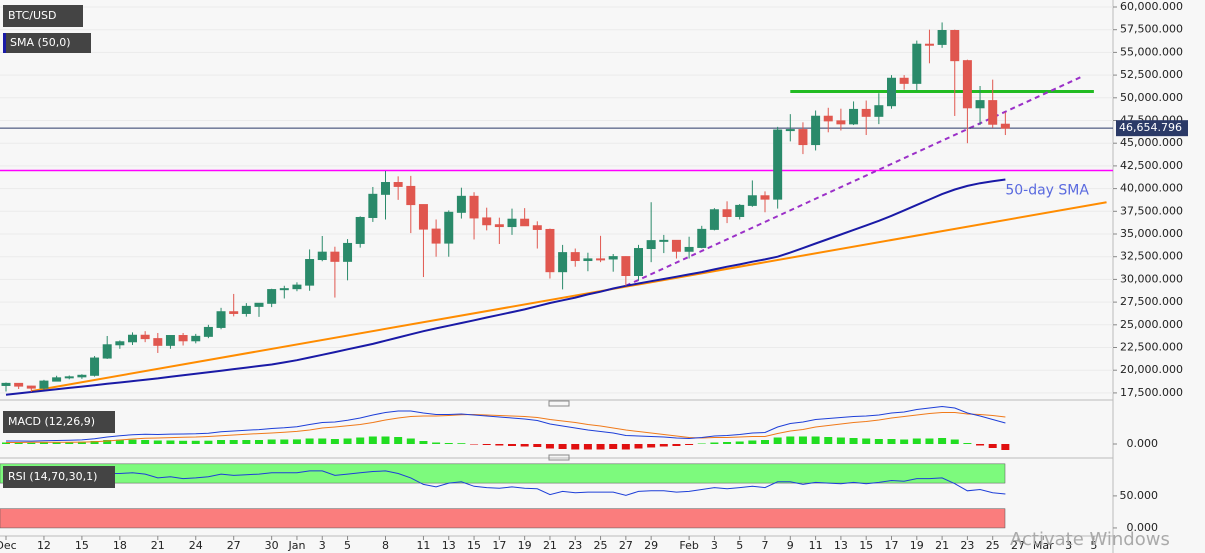 Image resolution: width=1205 pixels, height=553 pixels. Describe the element at coordinates (196, 545) in the screenshot. I see `x-tick-label: 24` at that location.